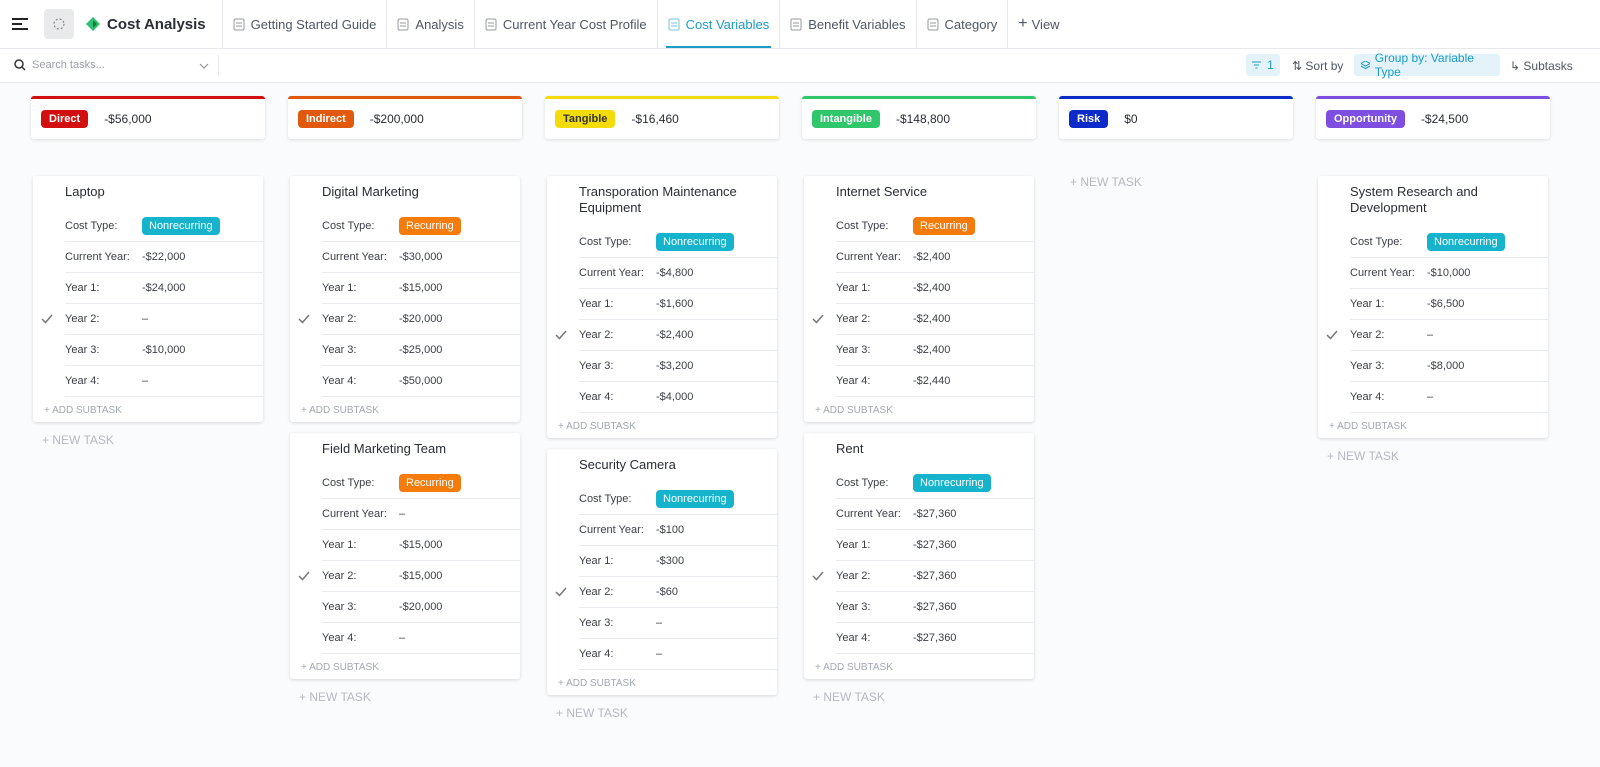 The image size is (1600, 767). I want to click on add-view: + View, so click(1038, 24).